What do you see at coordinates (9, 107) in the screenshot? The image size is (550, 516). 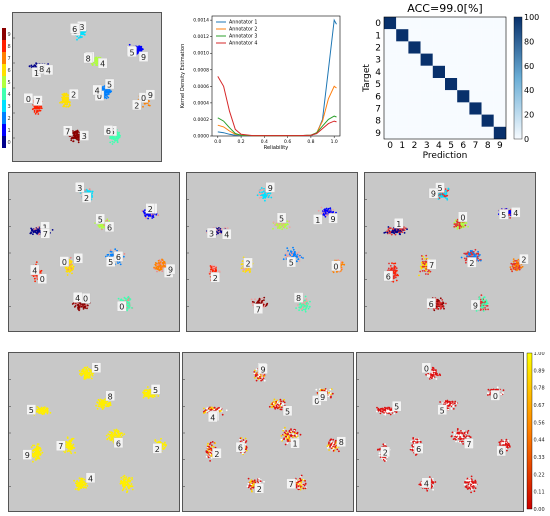 I see `colorbar-tick: 3` at bounding box center [9, 107].